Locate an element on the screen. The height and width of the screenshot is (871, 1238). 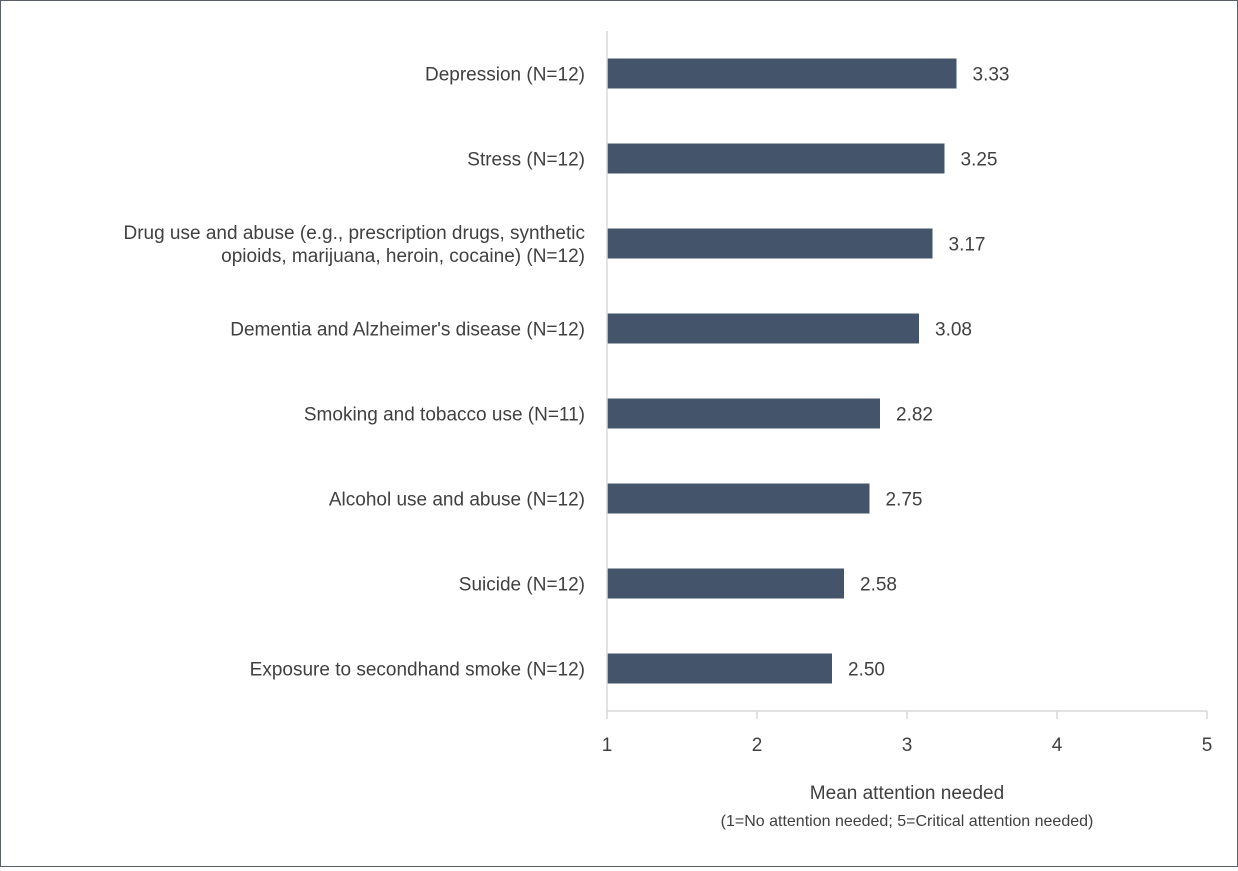
data-label: 3.08 is located at coordinates (953, 330).